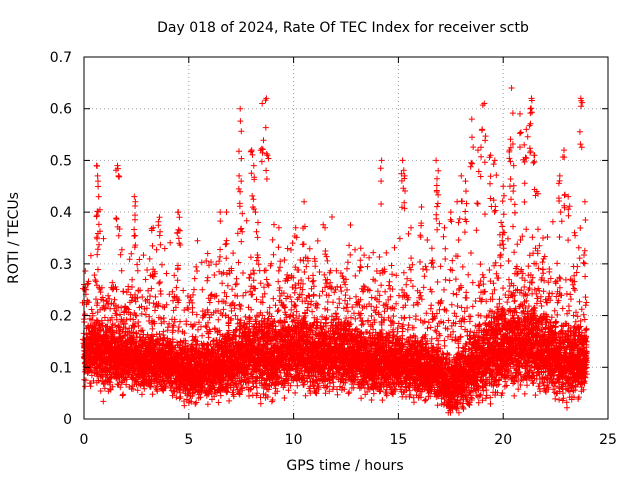 The height and width of the screenshot is (480, 640). I want to click on y-tick-label: 0.6, so click(61, 110).